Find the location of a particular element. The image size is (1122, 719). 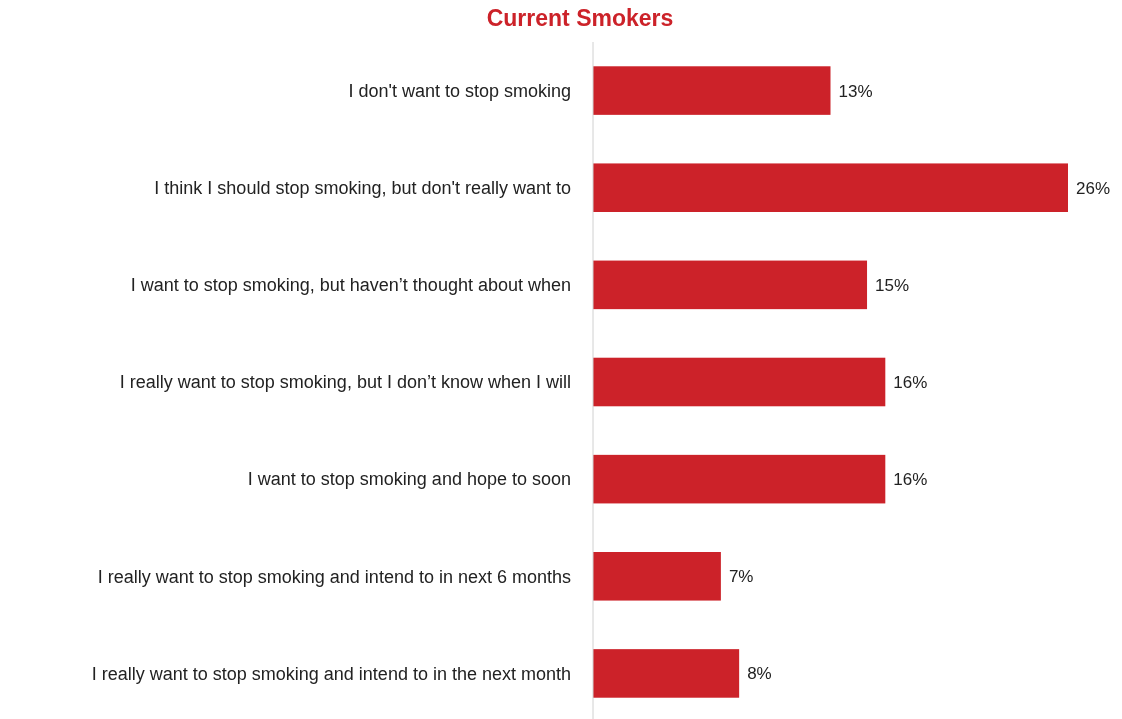

data-label: 15% is located at coordinates (892, 285).